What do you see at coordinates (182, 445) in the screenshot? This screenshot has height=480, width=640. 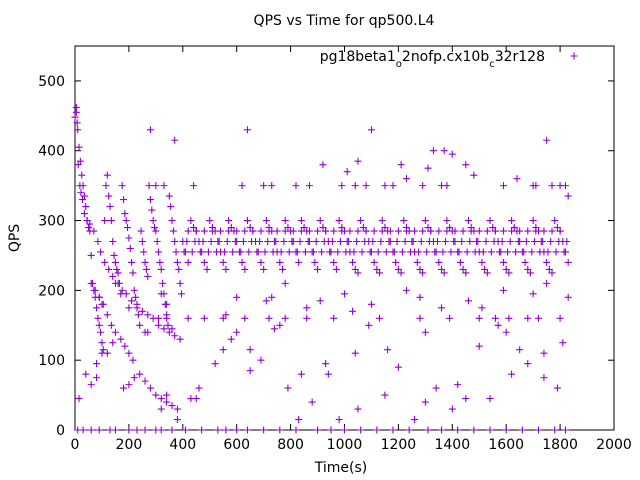 I see `x-tick-label: 400` at bounding box center [182, 445].